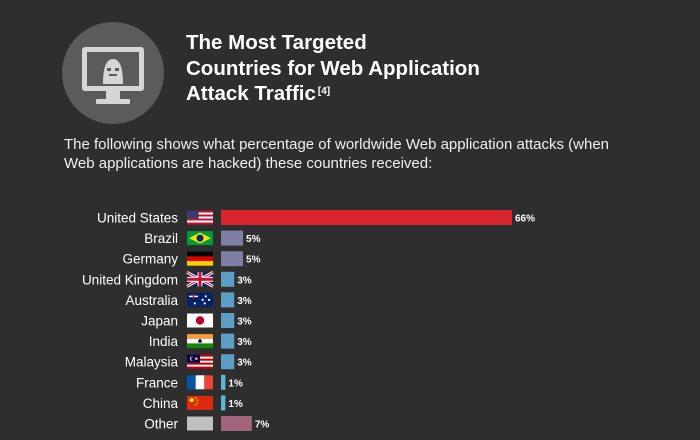 This screenshot has height=440, width=700. Describe the element at coordinates (228, 279) in the screenshot. I see `bar-united-kingdom` at that location.